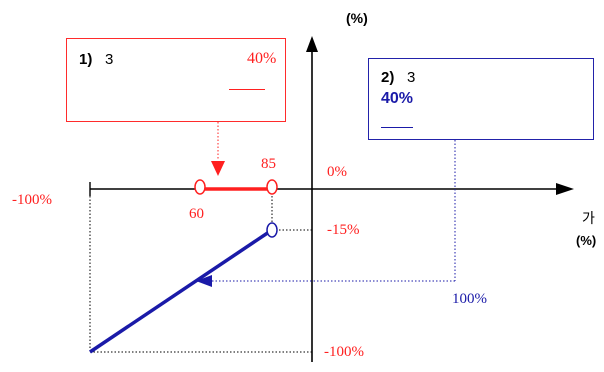 This screenshot has width=604, height=372. I want to click on blue-box-value: 40%, so click(397, 98).